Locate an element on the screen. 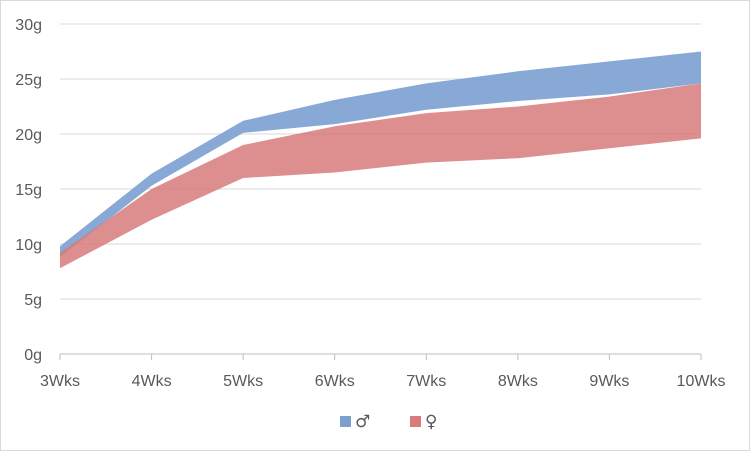  legend-item-0: ♂ is located at coordinates (355, 422).